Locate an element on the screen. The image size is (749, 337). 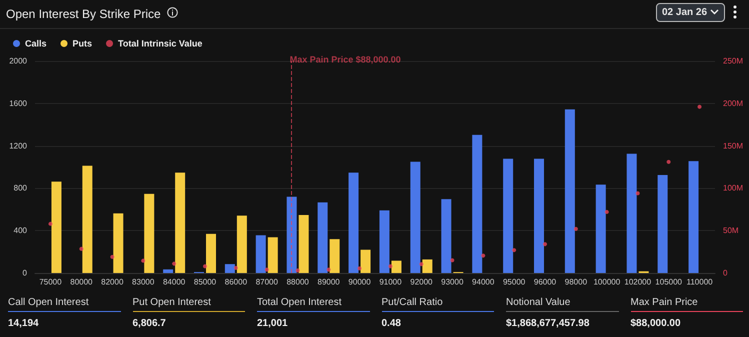
text: Call Open Interest is located at coordinates (64, 304).